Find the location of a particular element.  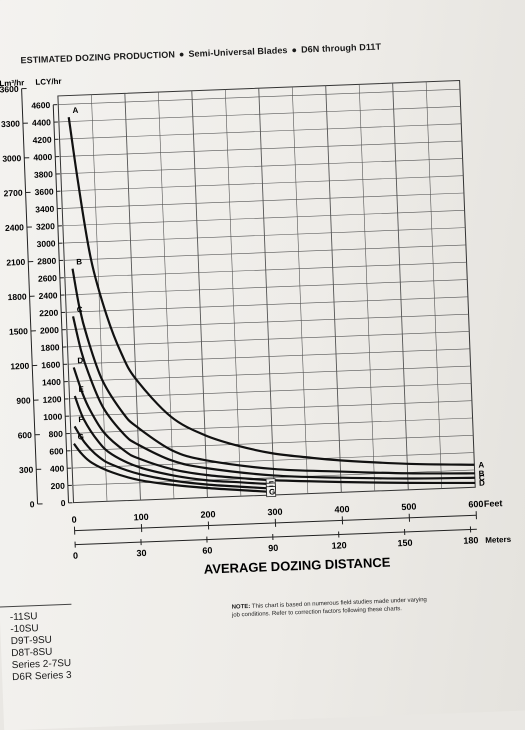

y-tick-label-m3: 1200 is located at coordinates (20, 366).